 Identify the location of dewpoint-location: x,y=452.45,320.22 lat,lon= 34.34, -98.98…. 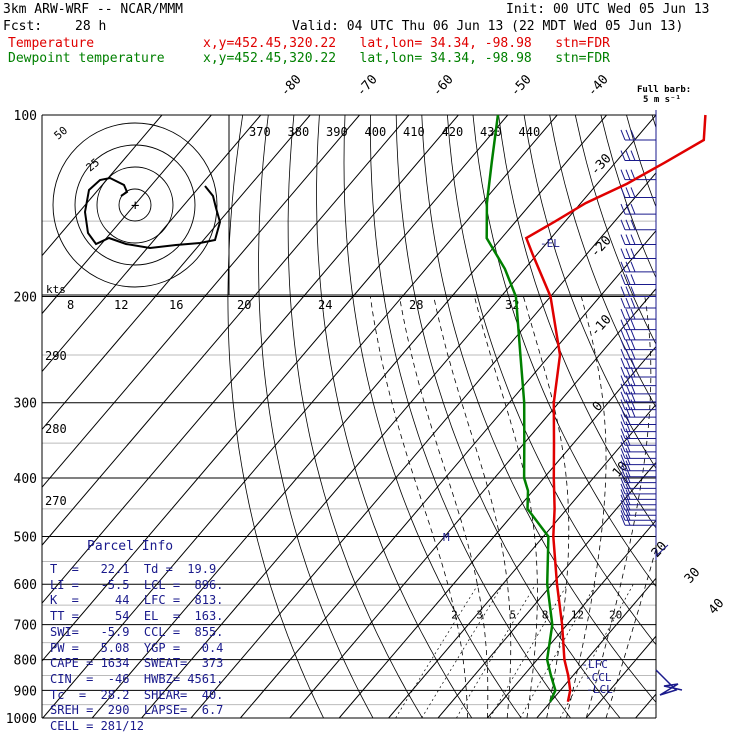
(406, 58).